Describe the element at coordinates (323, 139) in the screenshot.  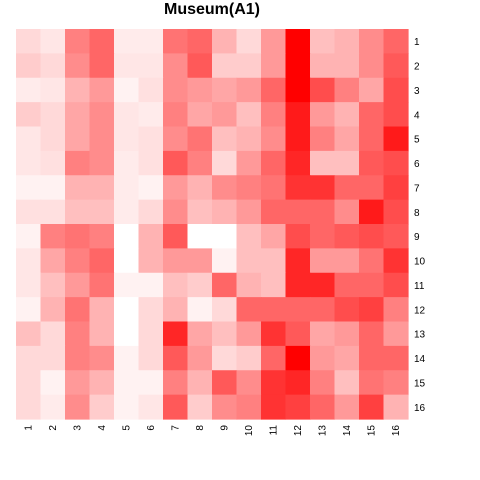
I see `heatmap-cell-r5-c13` at that location.